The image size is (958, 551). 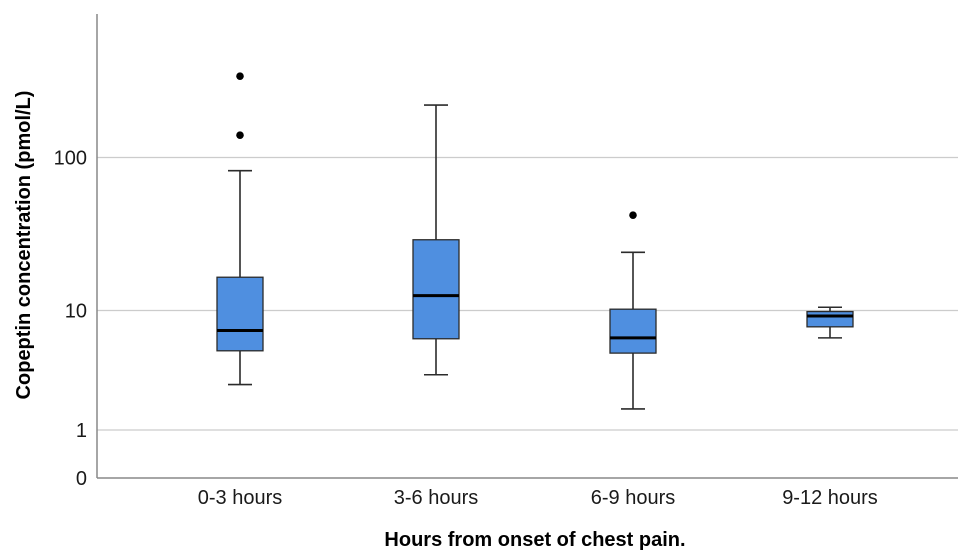 What do you see at coordinates (70, 159) in the screenshot?
I see `y-tick-label: 100` at bounding box center [70, 159].